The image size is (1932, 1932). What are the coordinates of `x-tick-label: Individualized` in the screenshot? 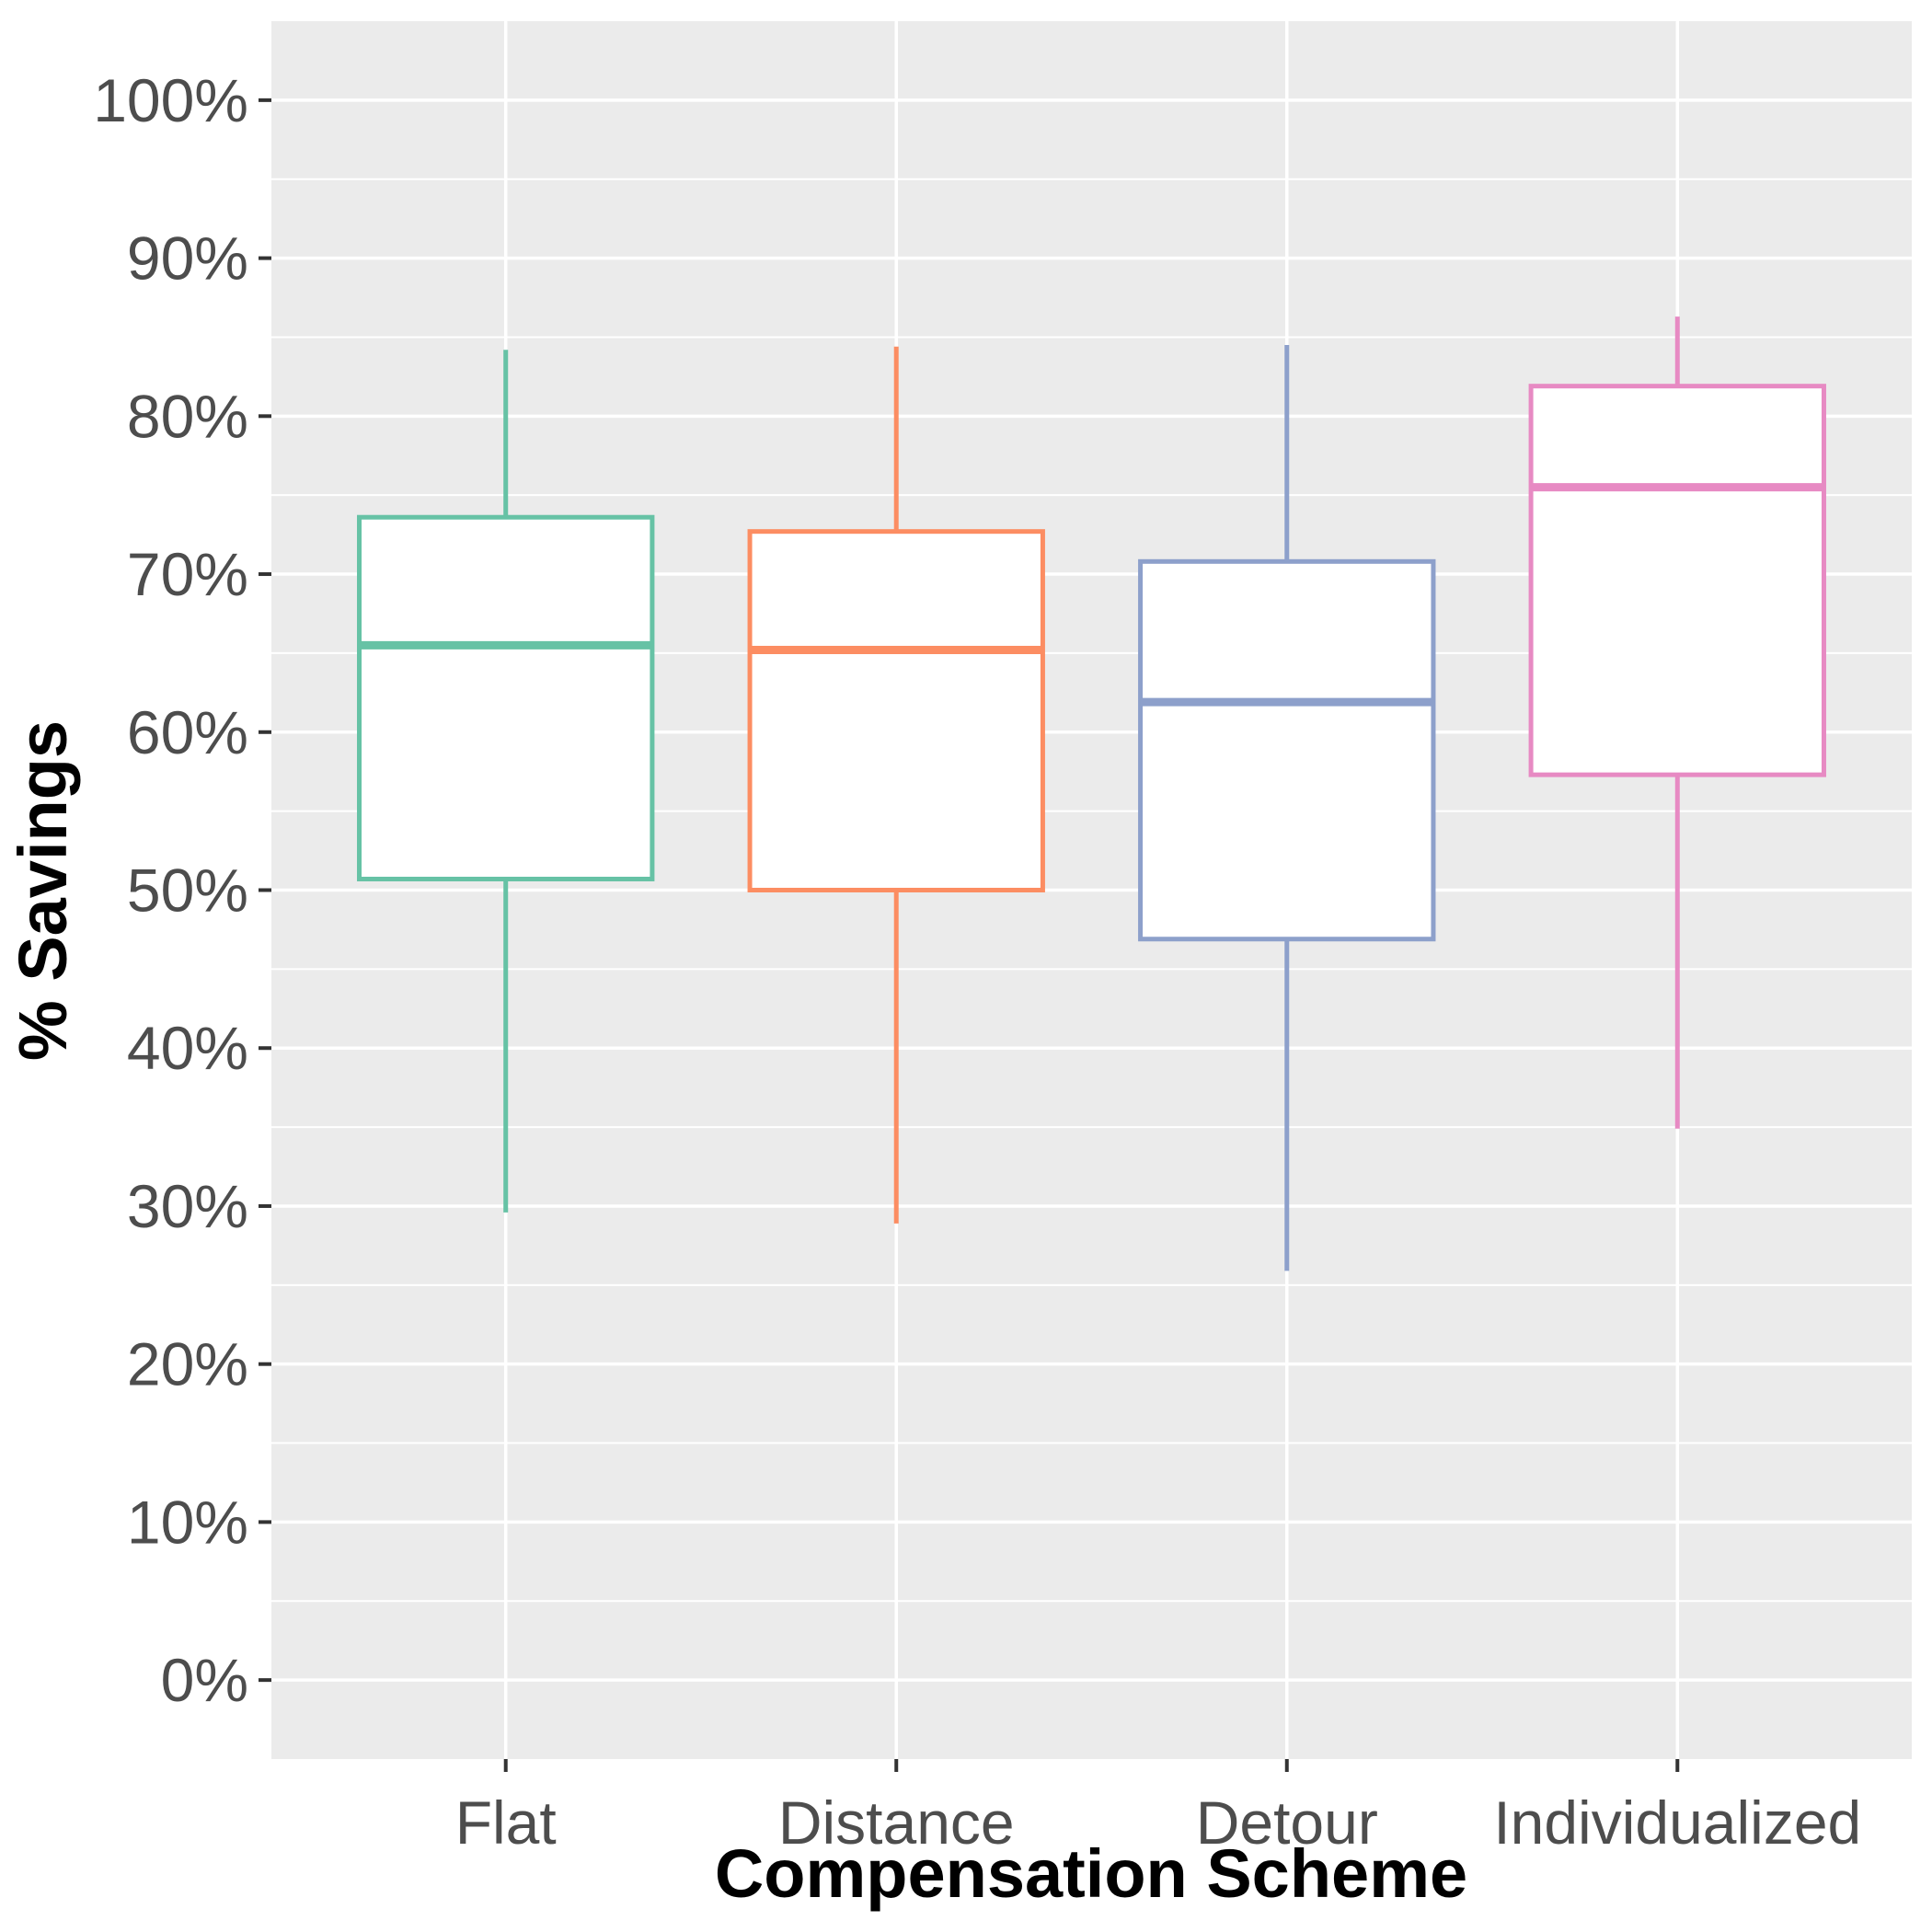 It's located at (1677, 1822).